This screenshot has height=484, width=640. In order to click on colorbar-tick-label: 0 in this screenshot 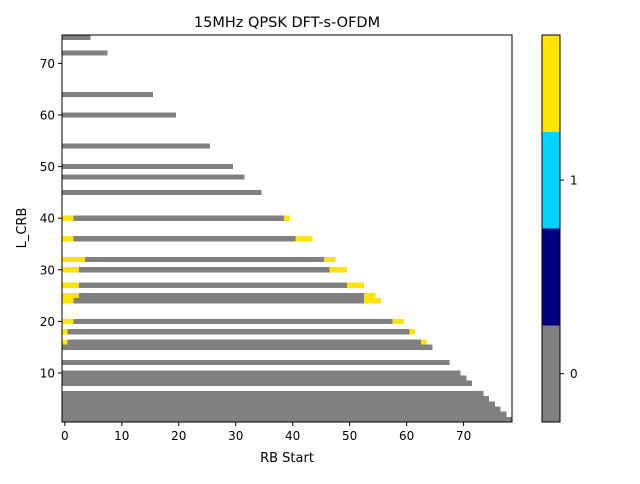, I will do `click(574, 374)`.